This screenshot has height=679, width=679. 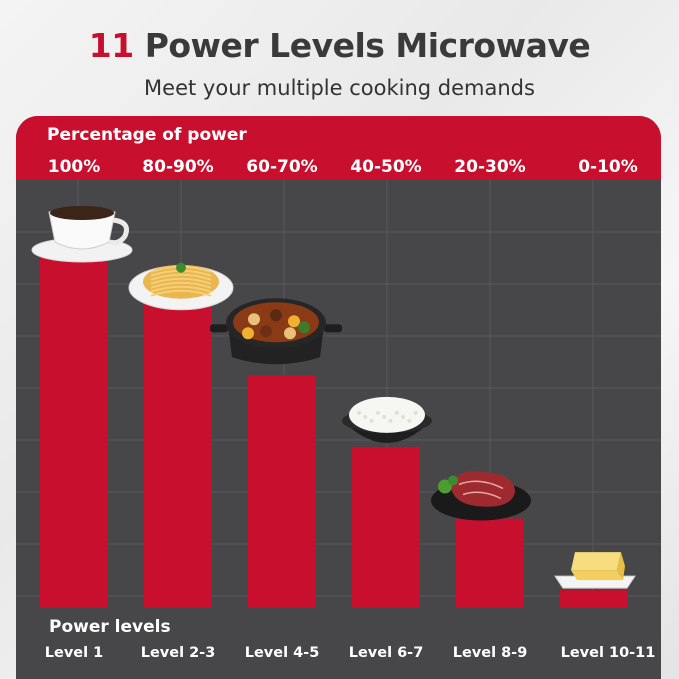 I want to click on spaghetti-plate-icon, so click(x=181, y=286).